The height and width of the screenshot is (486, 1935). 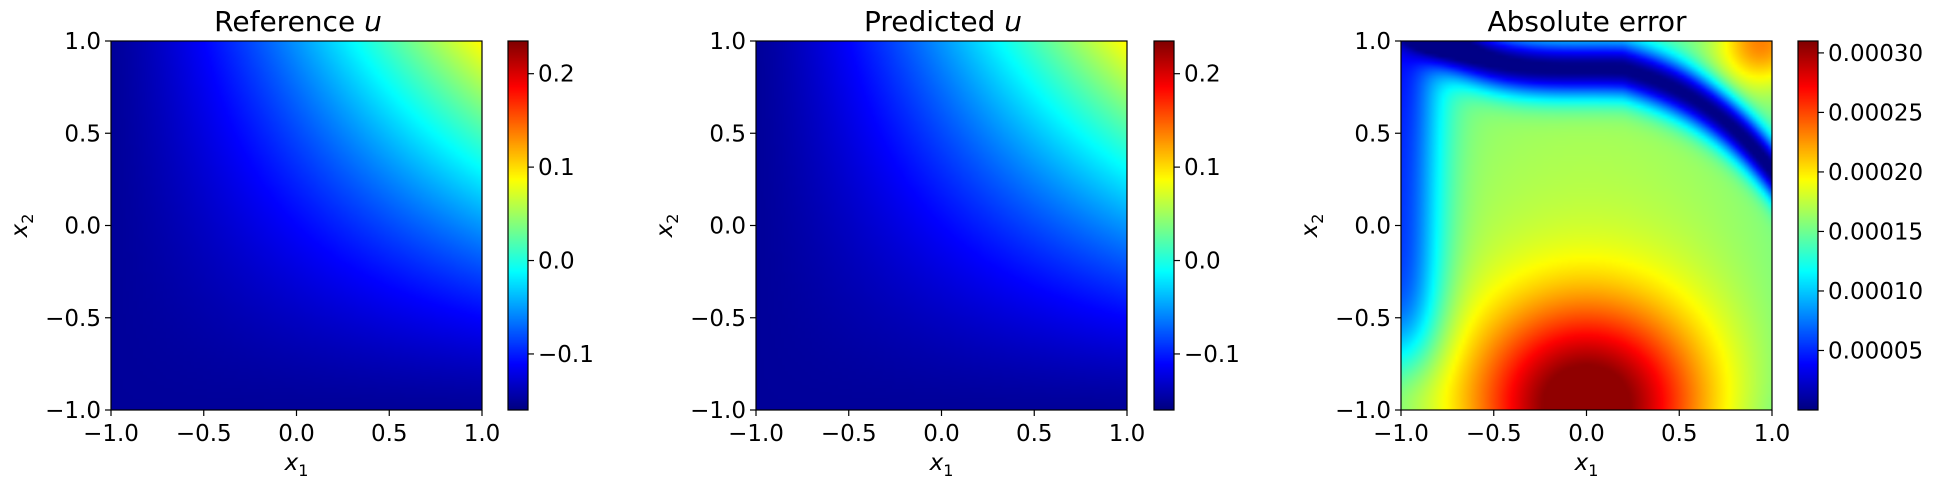 What do you see at coordinates (1875, 173) in the screenshot?
I see `colorbar-tick-label: 0.00020` at bounding box center [1875, 173].